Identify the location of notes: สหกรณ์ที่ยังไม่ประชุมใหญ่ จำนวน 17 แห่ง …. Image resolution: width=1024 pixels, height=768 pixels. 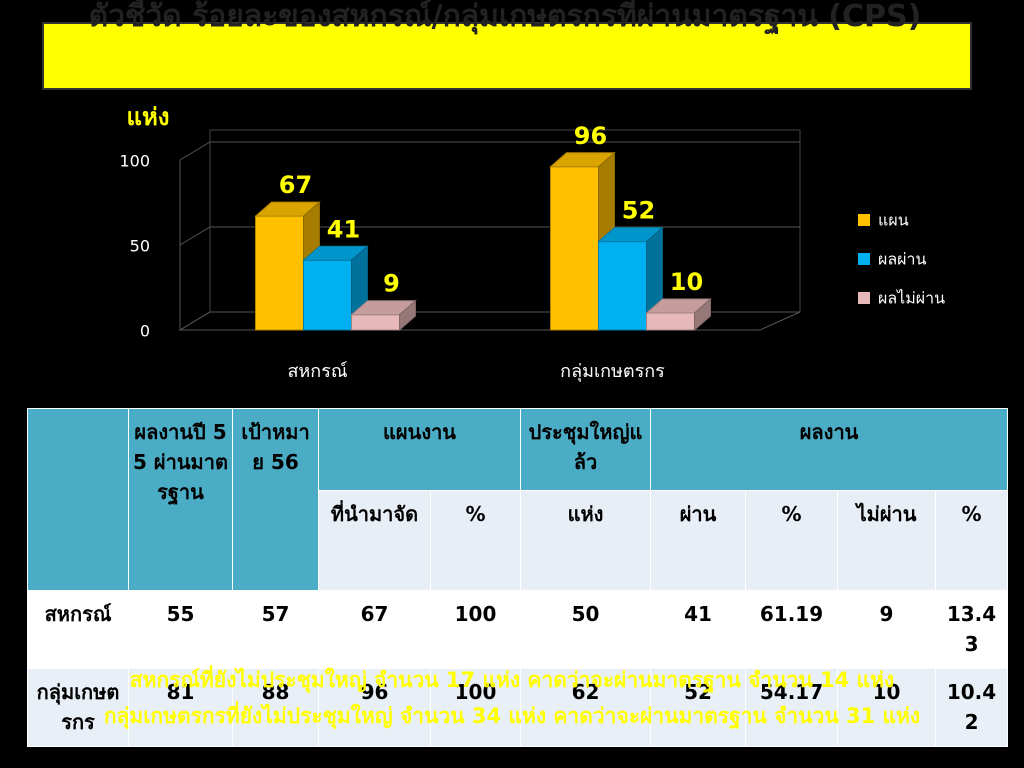
(512, 698).